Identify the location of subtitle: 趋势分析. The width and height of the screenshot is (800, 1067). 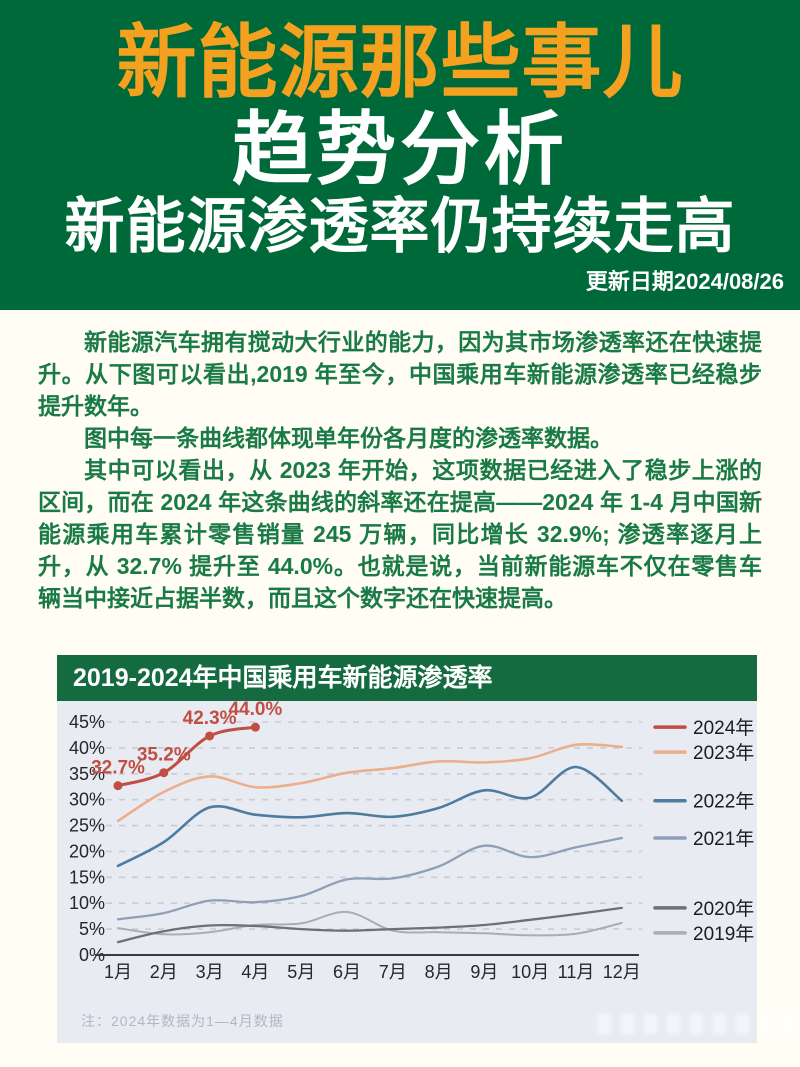
(400, 149).